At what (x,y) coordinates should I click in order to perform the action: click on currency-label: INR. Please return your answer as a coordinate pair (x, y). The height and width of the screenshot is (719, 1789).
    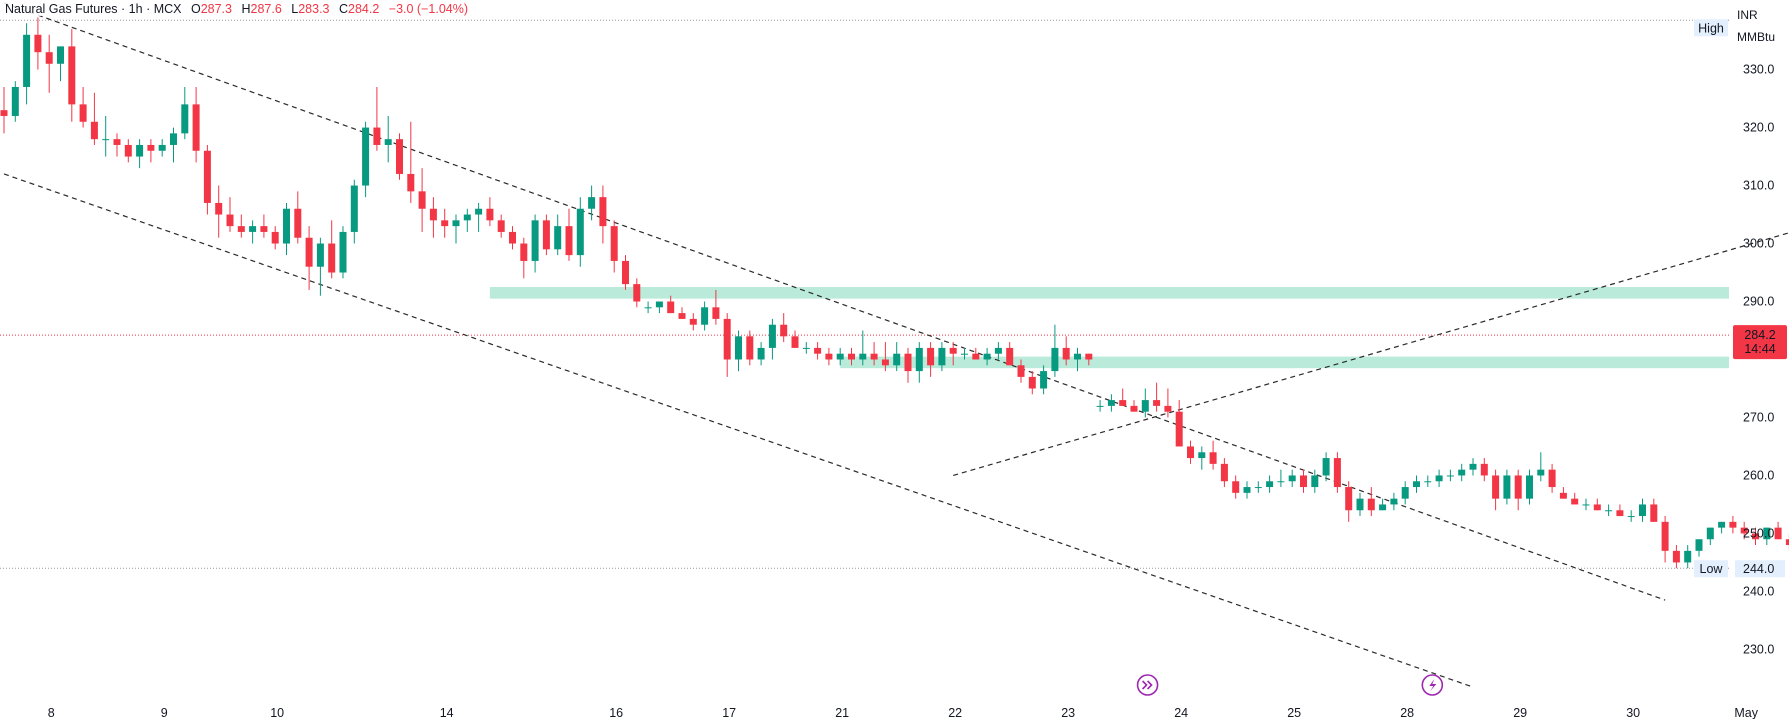
    Looking at the image, I should click on (1747, 15).